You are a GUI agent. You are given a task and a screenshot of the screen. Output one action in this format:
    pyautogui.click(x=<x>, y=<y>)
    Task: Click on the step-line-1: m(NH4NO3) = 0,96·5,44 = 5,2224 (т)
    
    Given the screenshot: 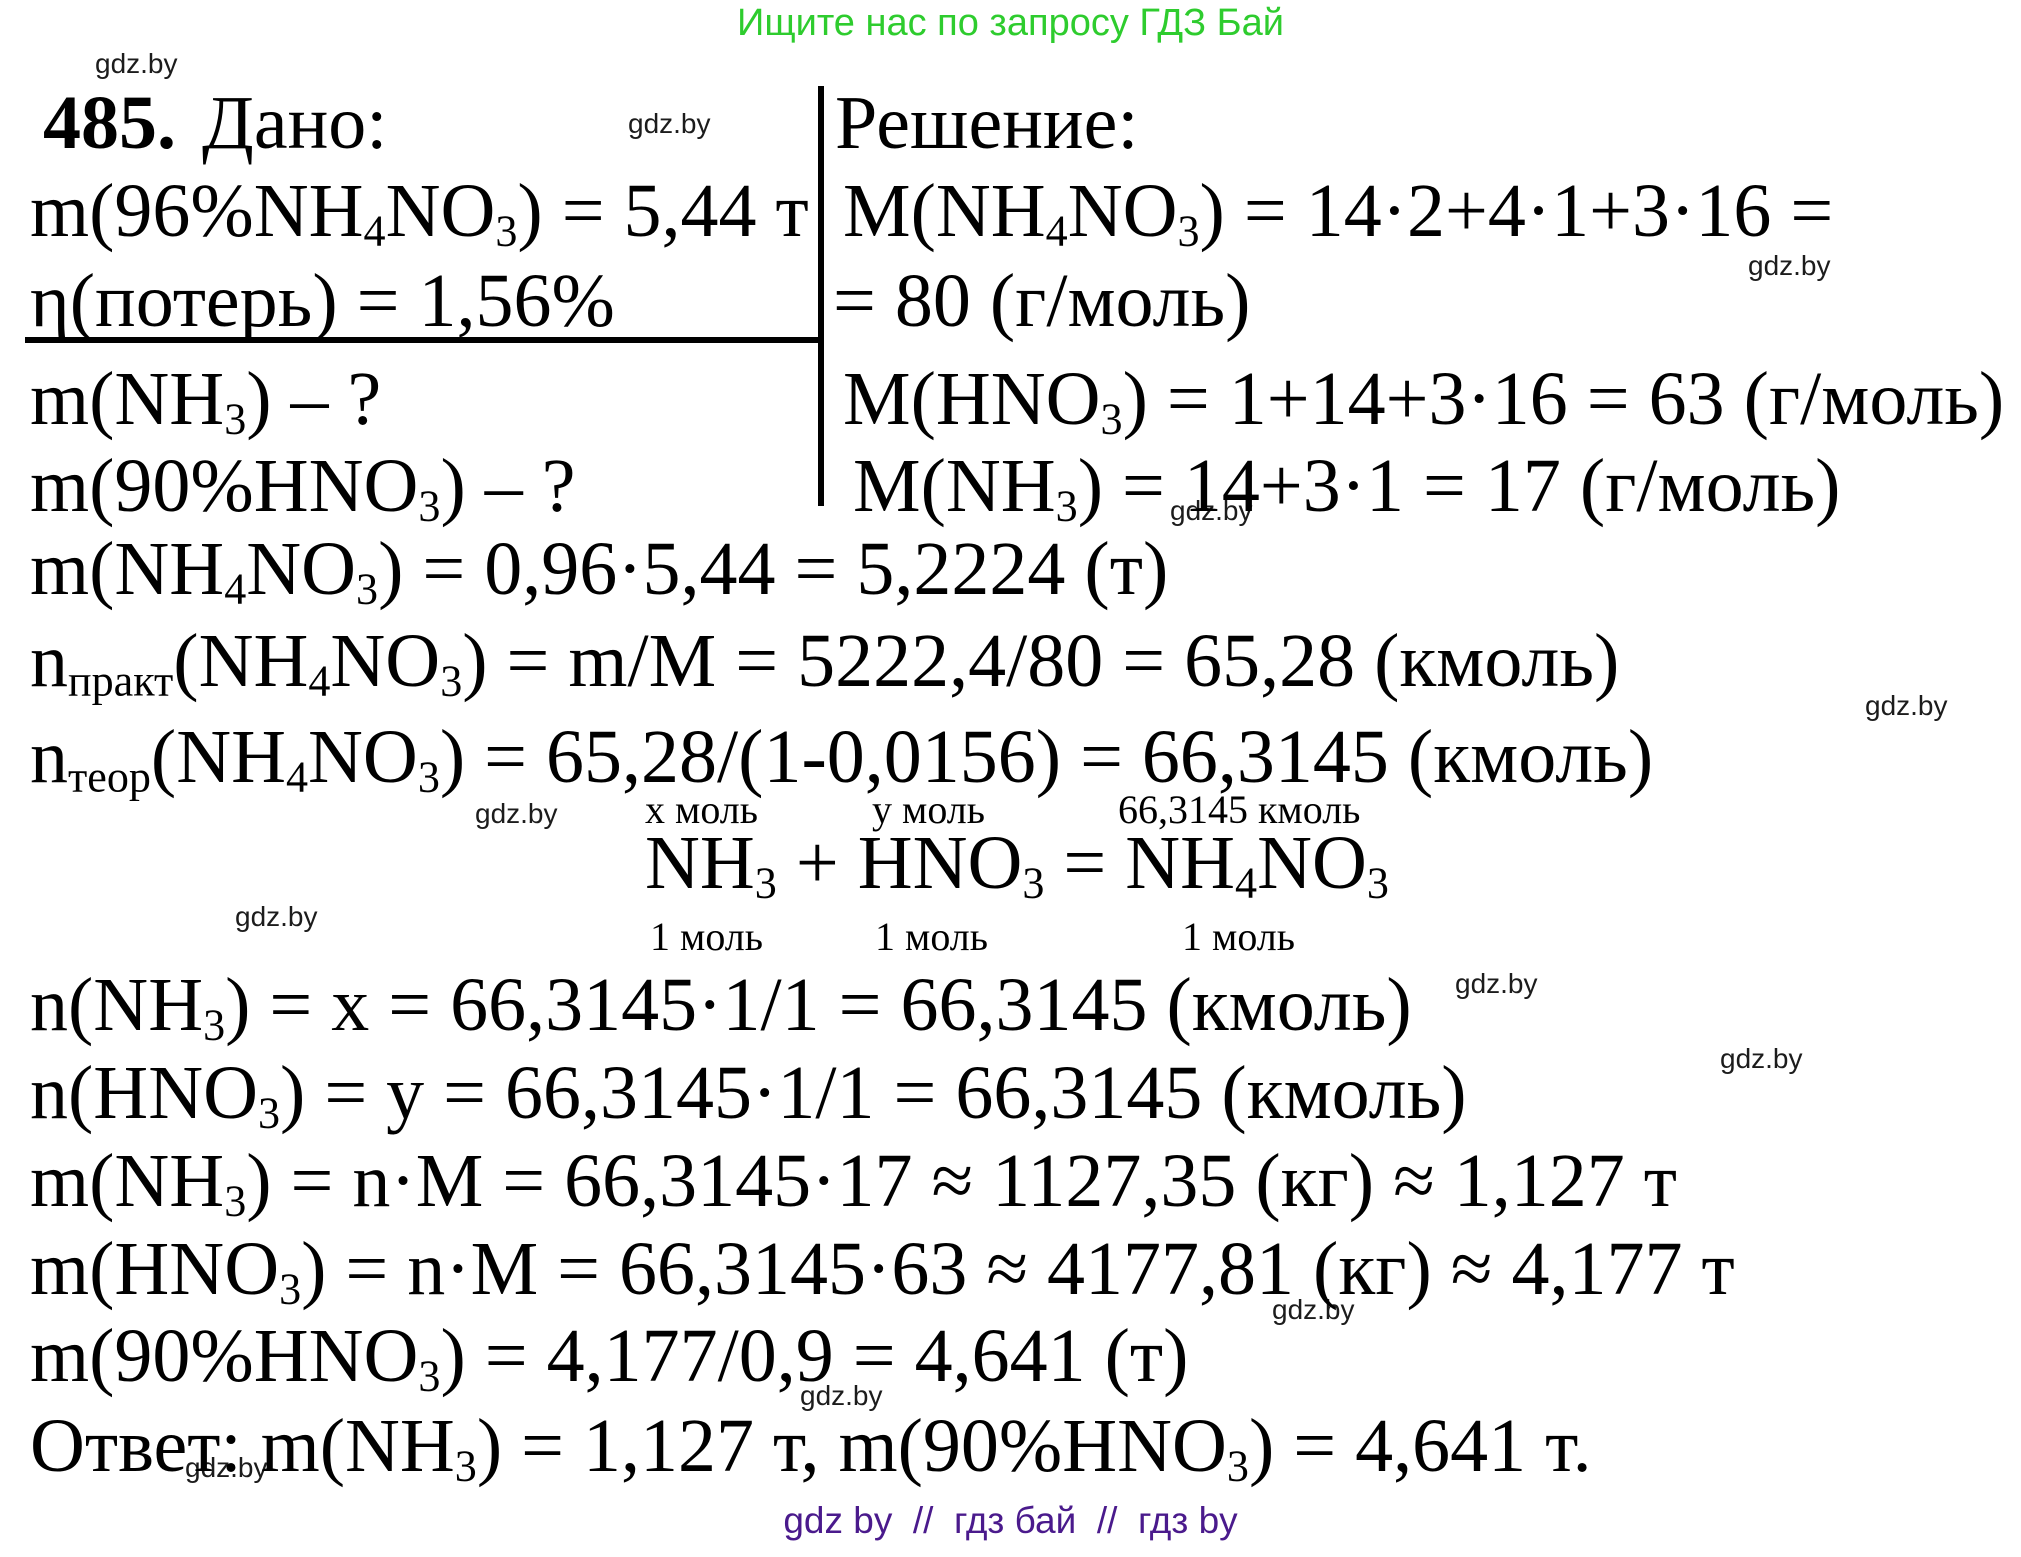 What is the action you would take?
    pyautogui.click(x=599, y=570)
    